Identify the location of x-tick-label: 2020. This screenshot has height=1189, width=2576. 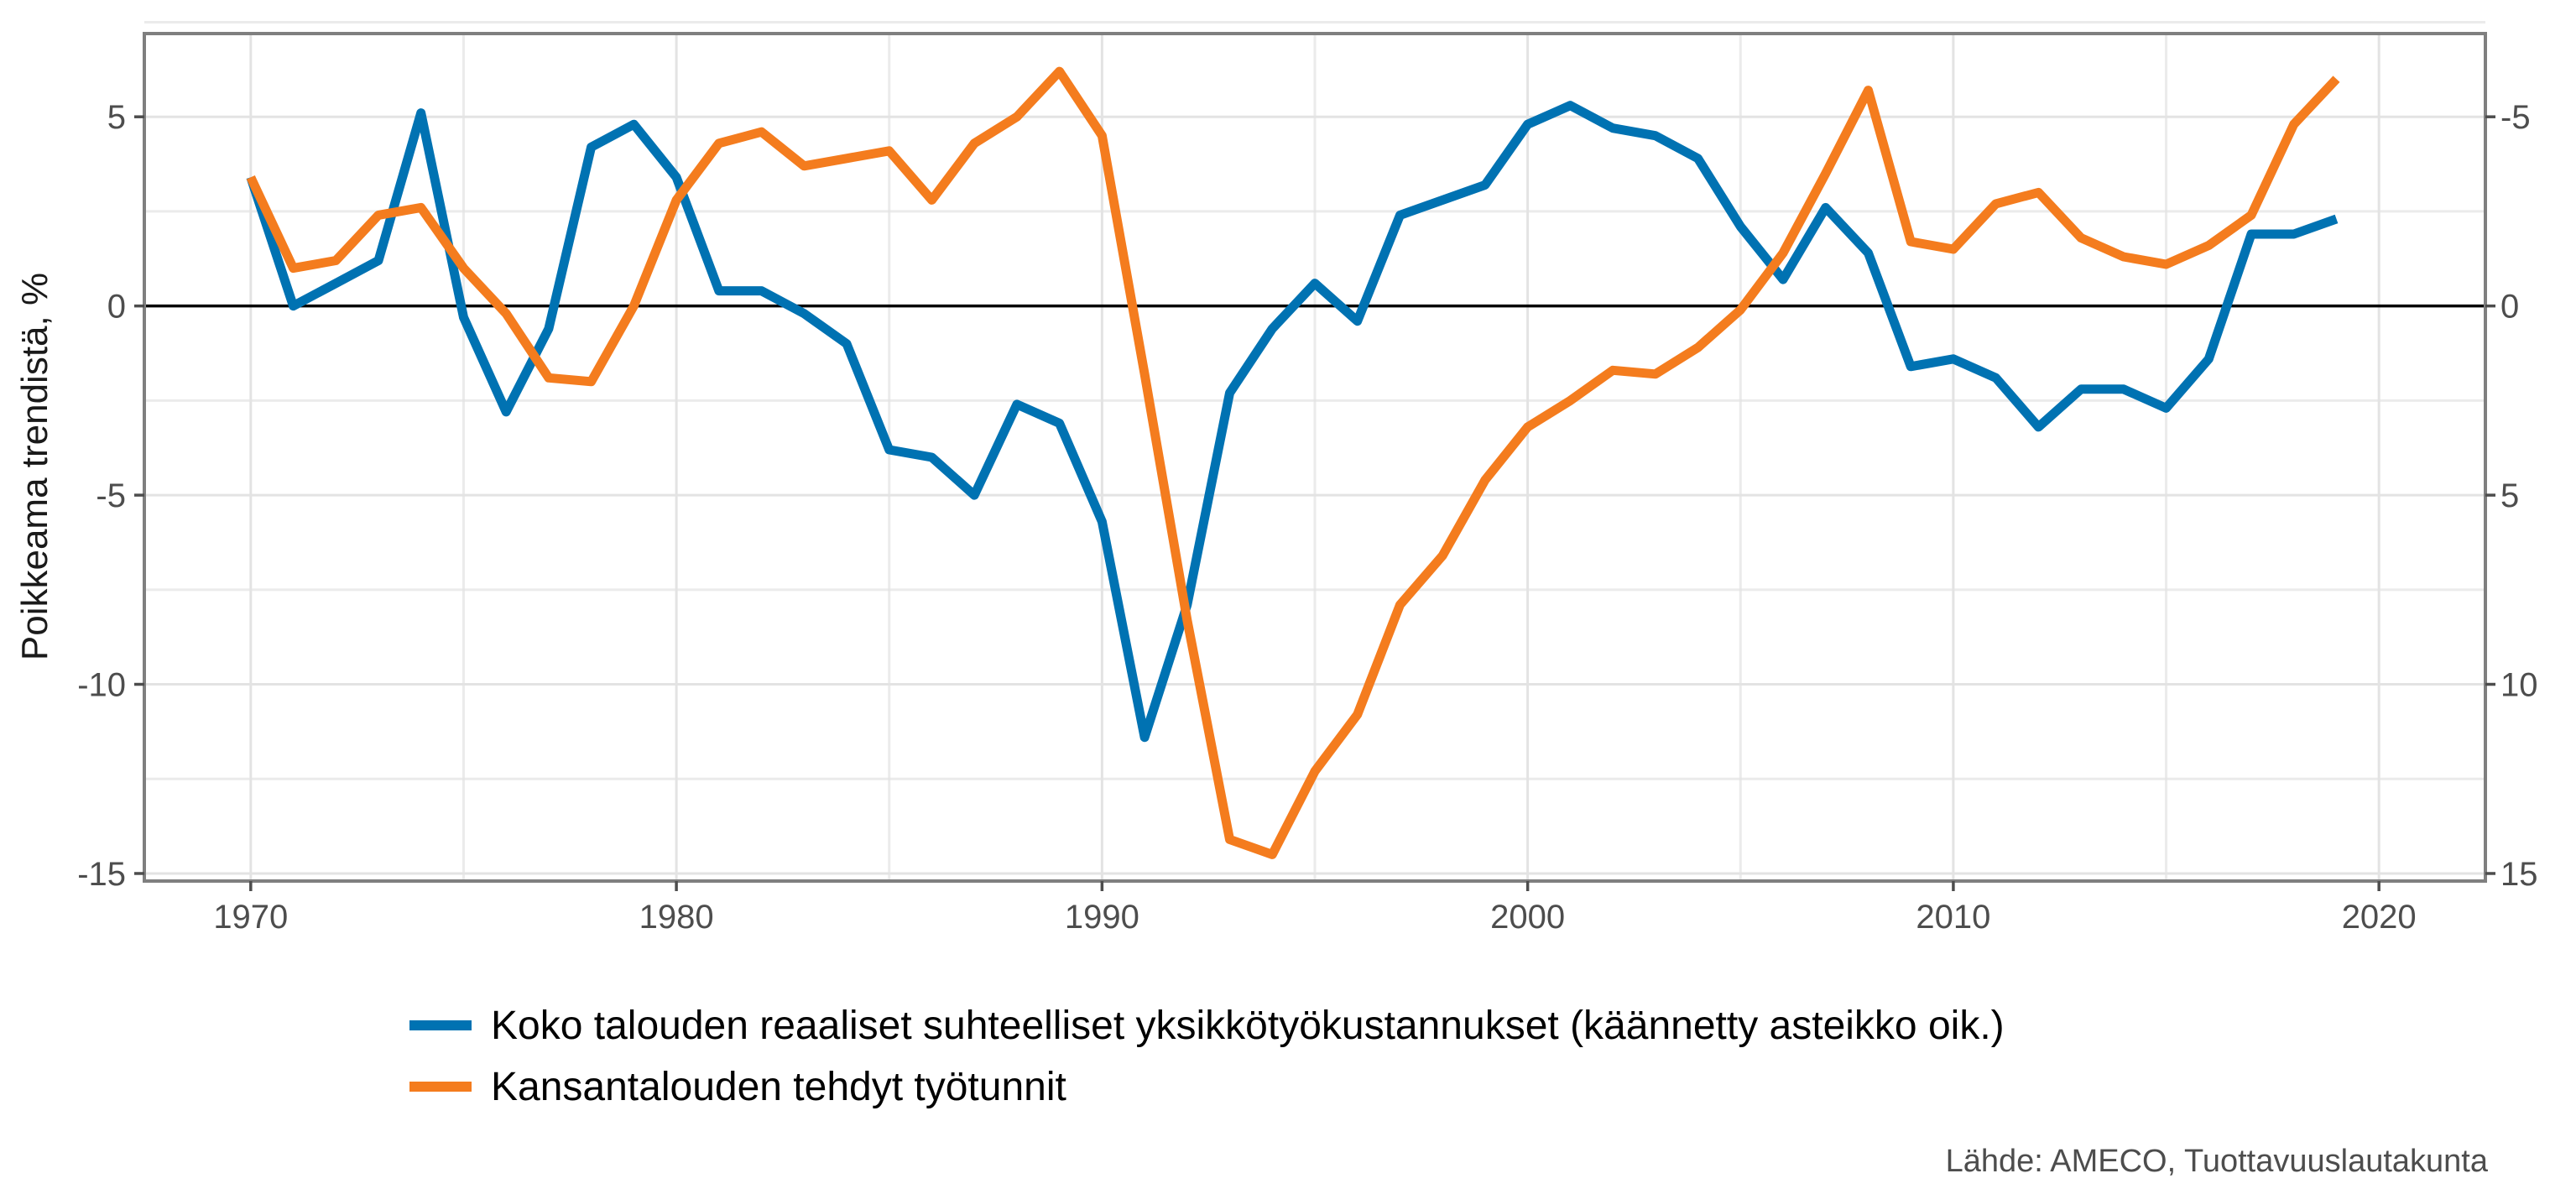
(2379, 918).